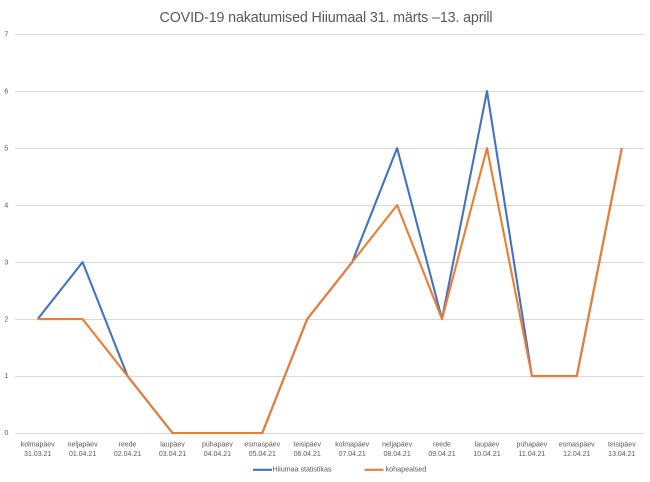 The height and width of the screenshot is (482, 650). I want to click on svg-text: 1, so click(6, 376).